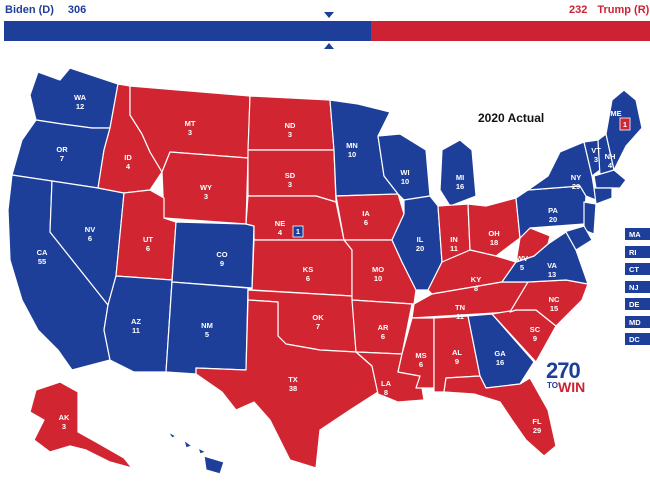 Image resolution: width=650 pixels, height=488 pixels. What do you see at coordinates (454, 248) in the screenshot?
I see `state-ev-in: 11` at bounding box center [454, 248].